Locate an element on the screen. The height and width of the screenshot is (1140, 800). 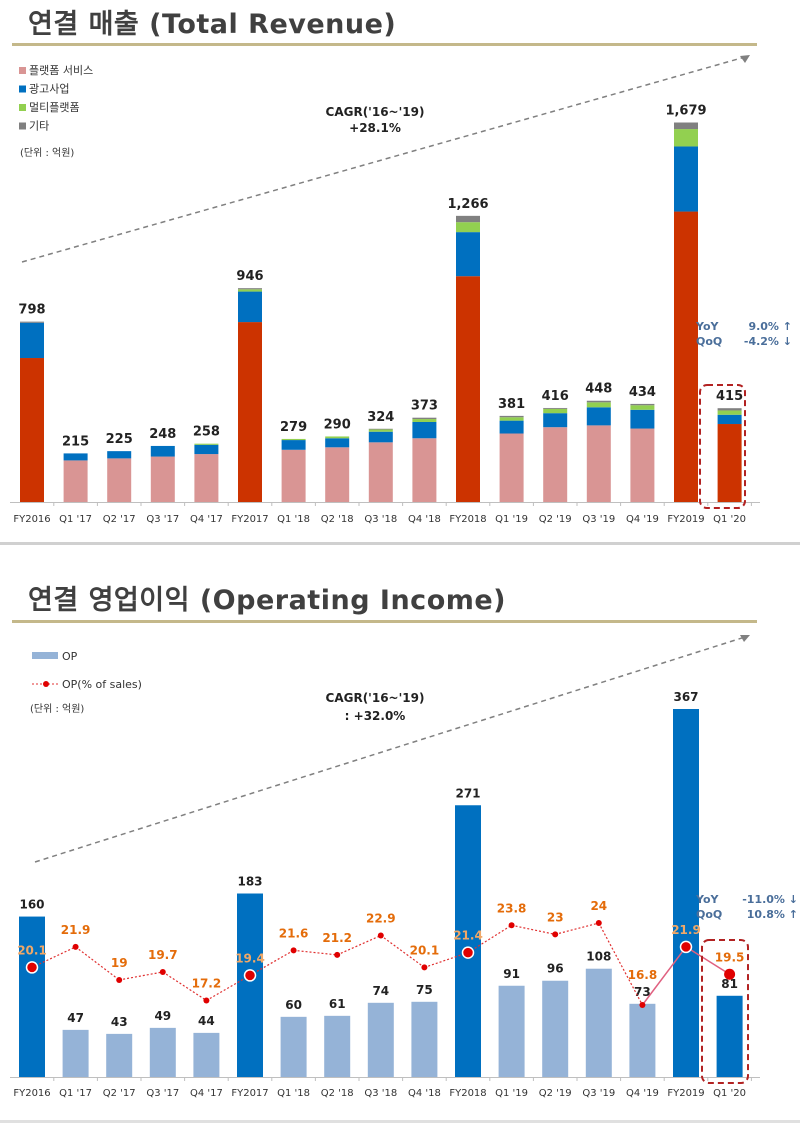
margin-label: 23 is located at coordinates (555, 917).